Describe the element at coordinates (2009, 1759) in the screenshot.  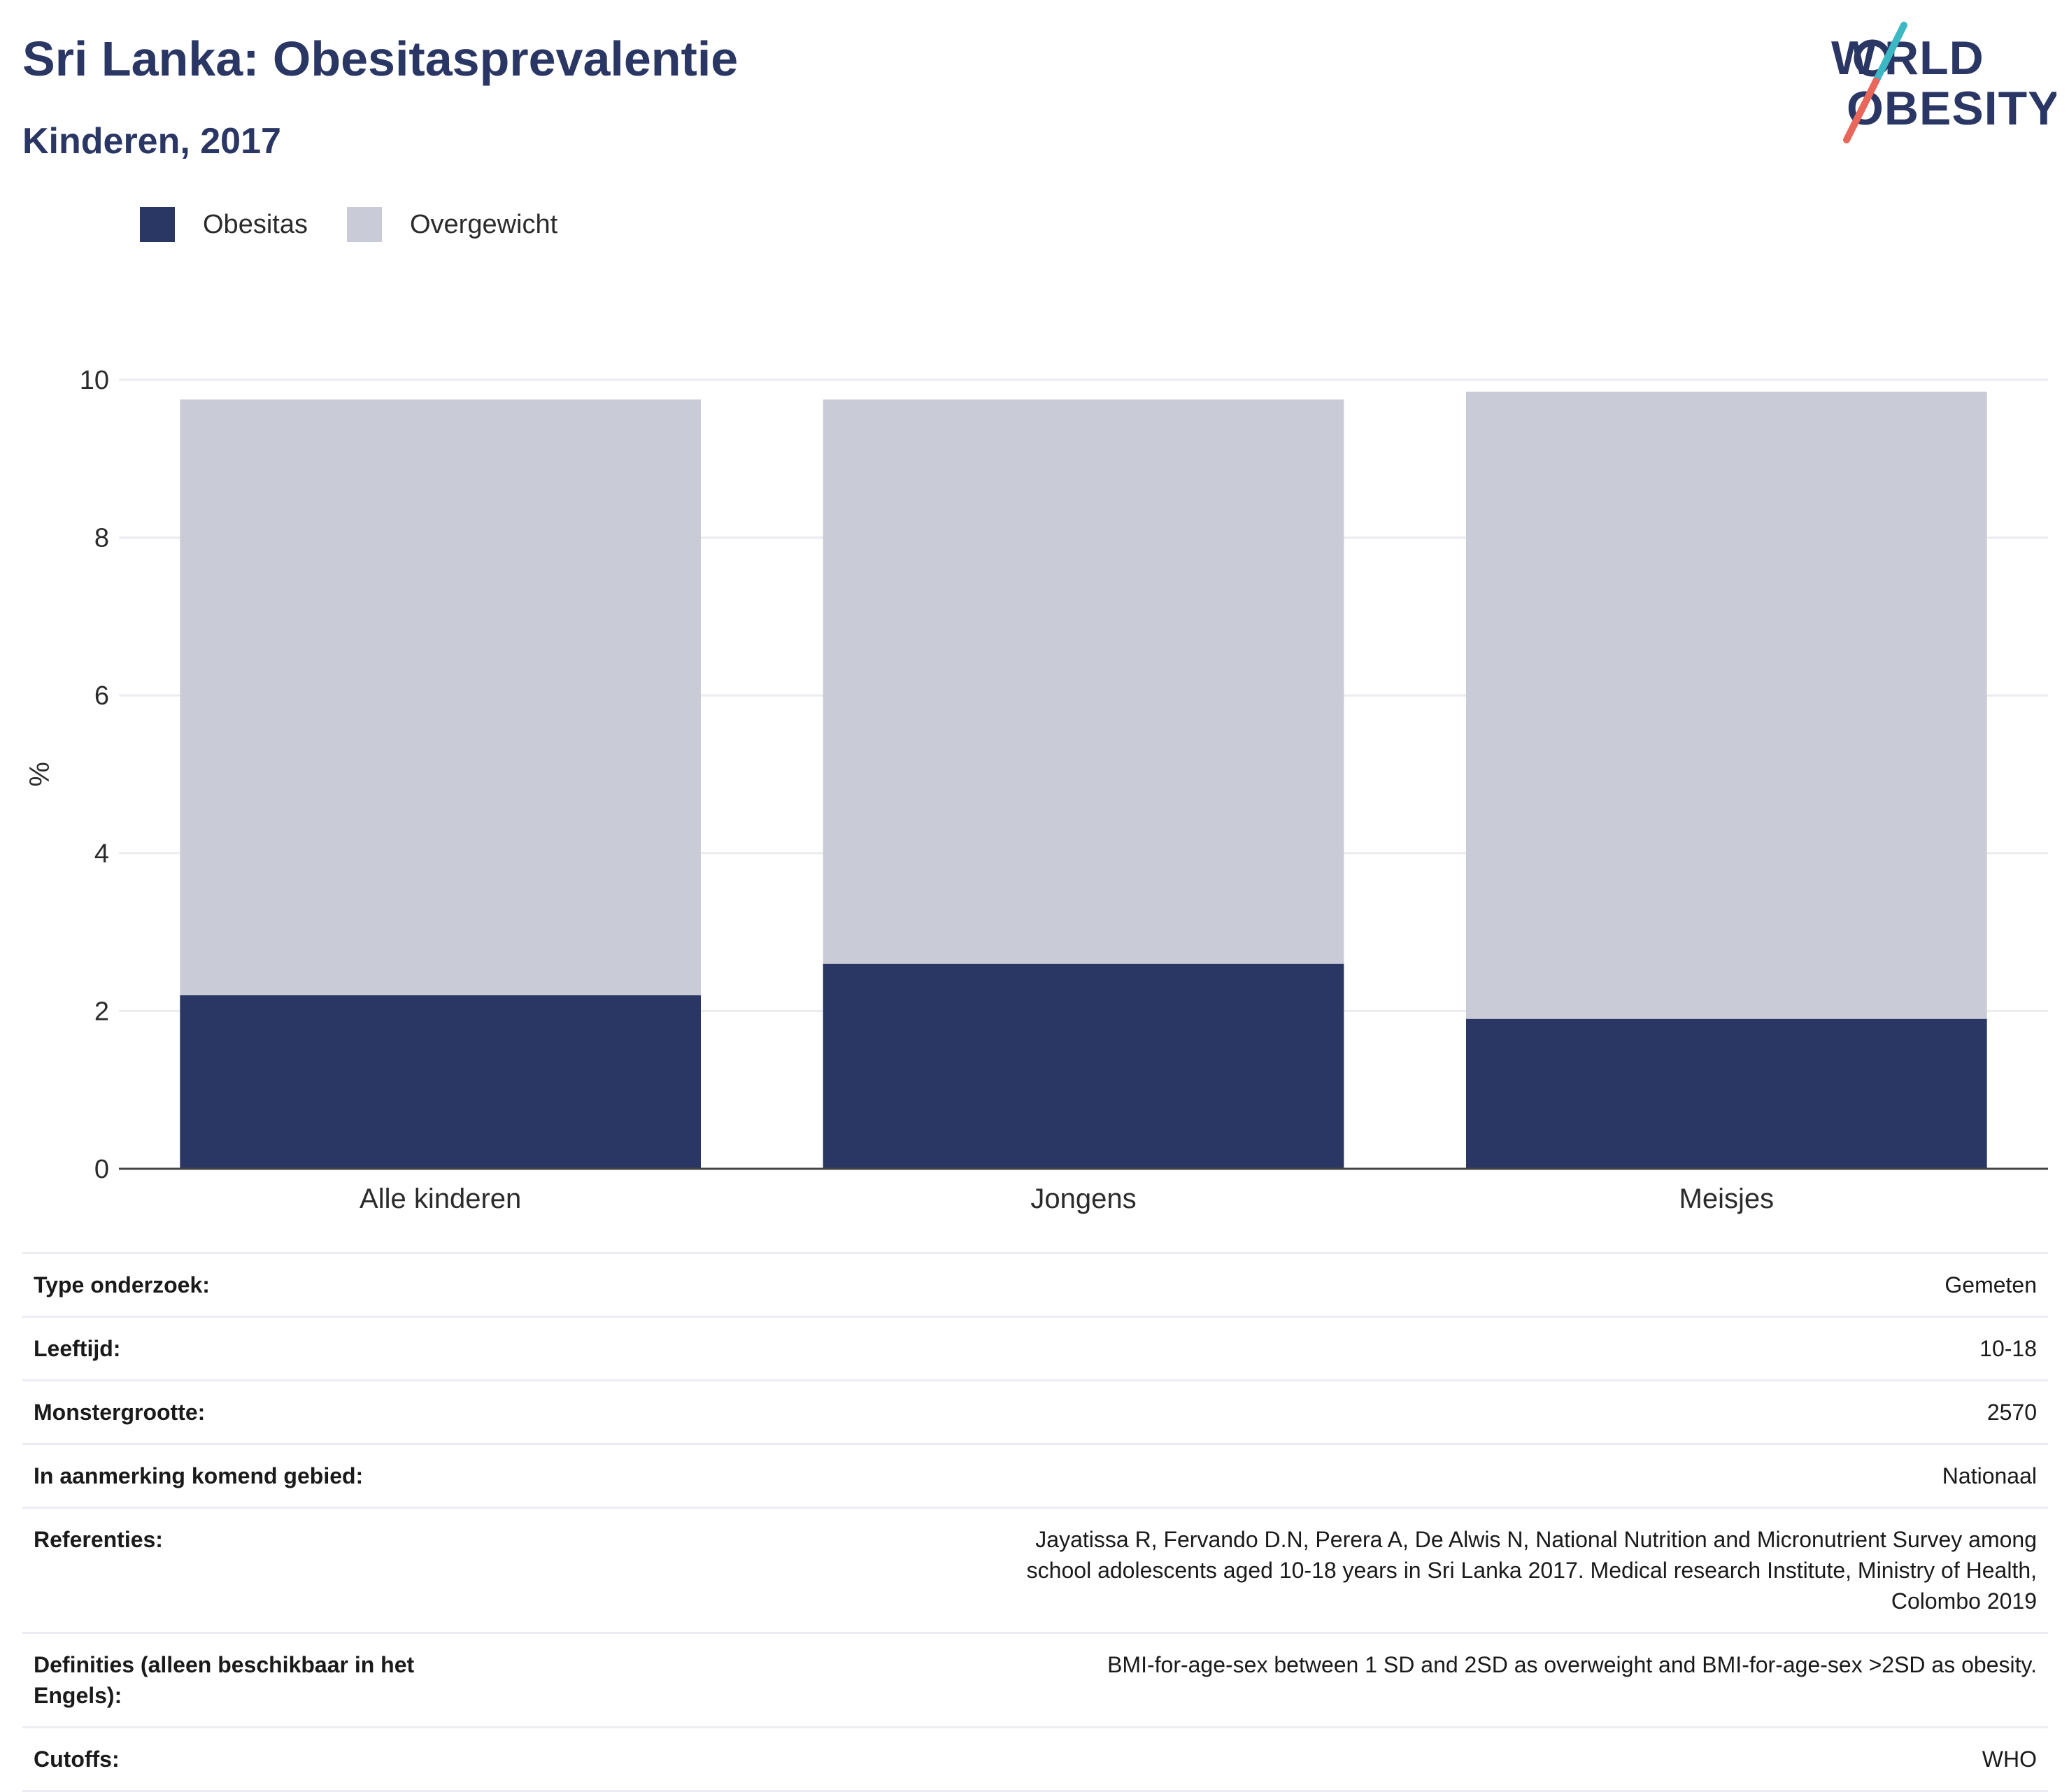
I see `info-value: WHO` at that location.